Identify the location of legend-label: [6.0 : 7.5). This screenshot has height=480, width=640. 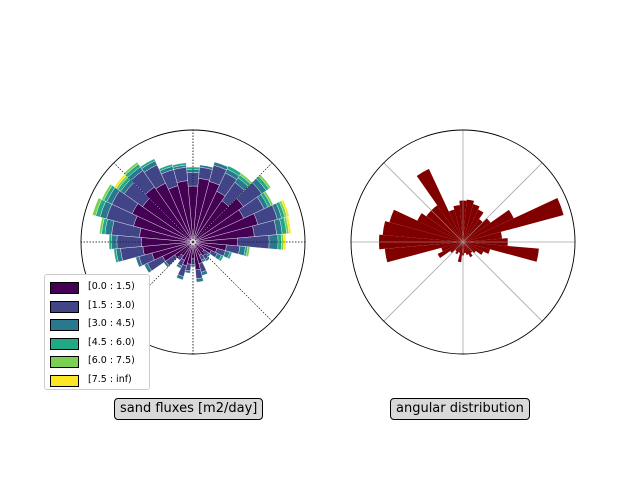
(111, 361).